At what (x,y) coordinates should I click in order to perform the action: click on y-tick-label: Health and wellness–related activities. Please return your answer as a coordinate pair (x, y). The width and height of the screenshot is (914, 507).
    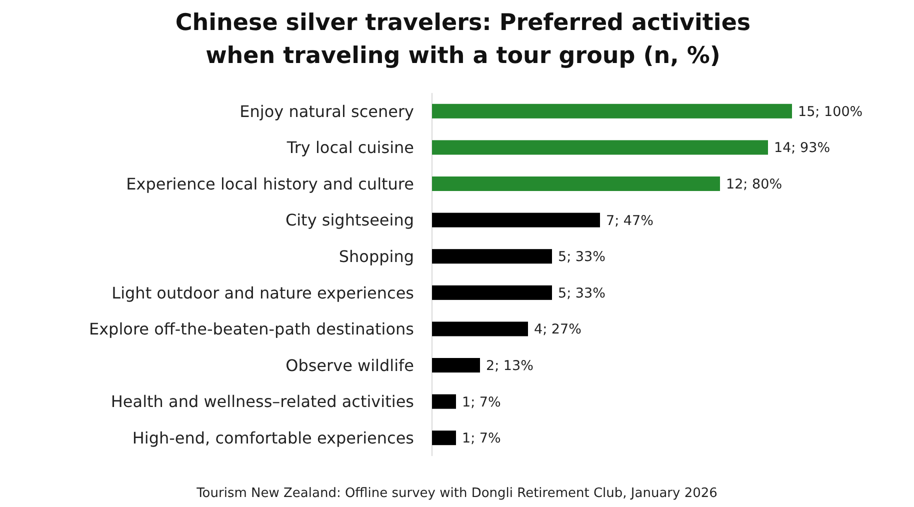
    Looking at the image, I should click on (262, 402).